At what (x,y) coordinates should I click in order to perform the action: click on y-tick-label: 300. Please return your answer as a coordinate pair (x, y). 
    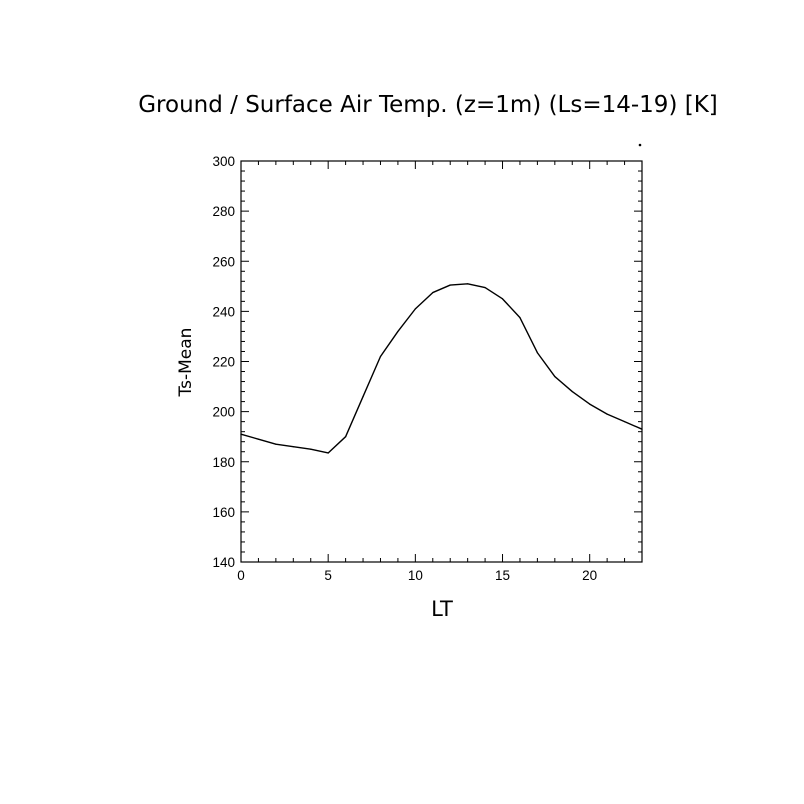
    Looking at the image, I should click on (223, 161).